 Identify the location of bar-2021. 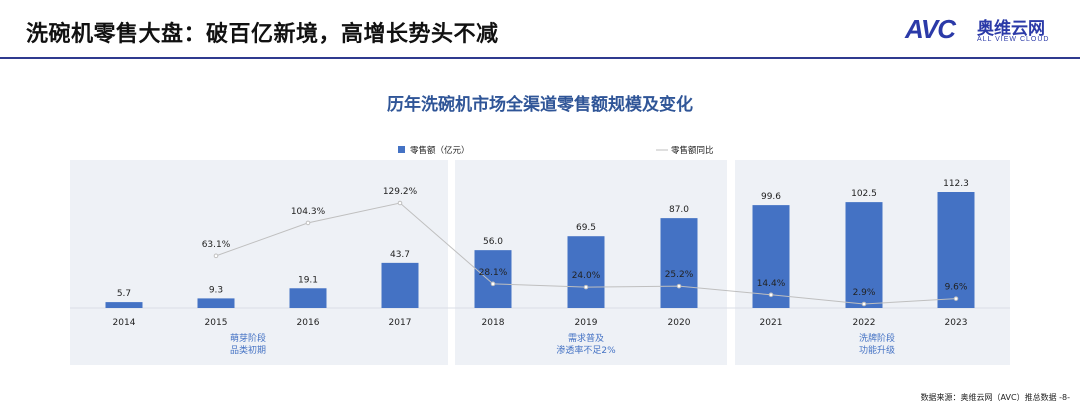
(771, 256).